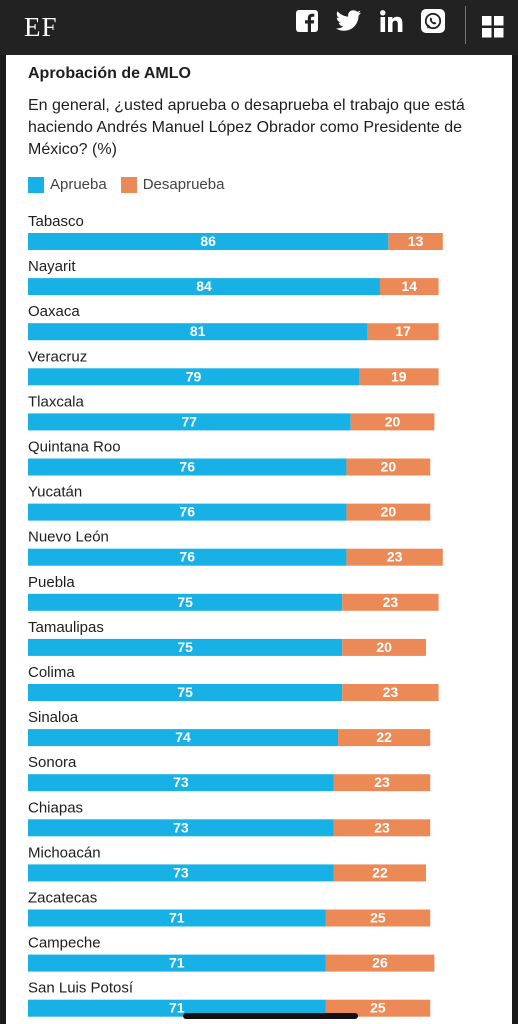 This screenshot has height=1024, width=518. Describe the element at coordinates (349, 21) in the screenshot. I see `twitter-icon` at that location.